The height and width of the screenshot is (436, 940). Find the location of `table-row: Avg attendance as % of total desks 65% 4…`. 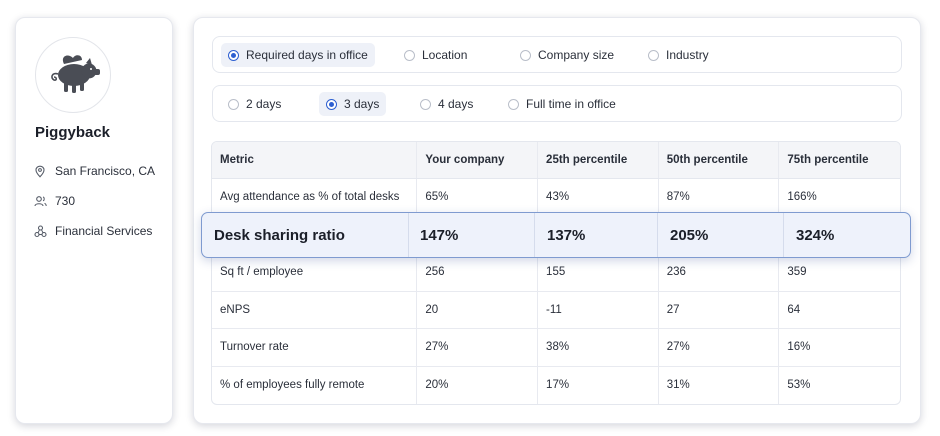

table-row: Avg attendance as % of total desks 65% 4… is located at coordinates (556, 198).